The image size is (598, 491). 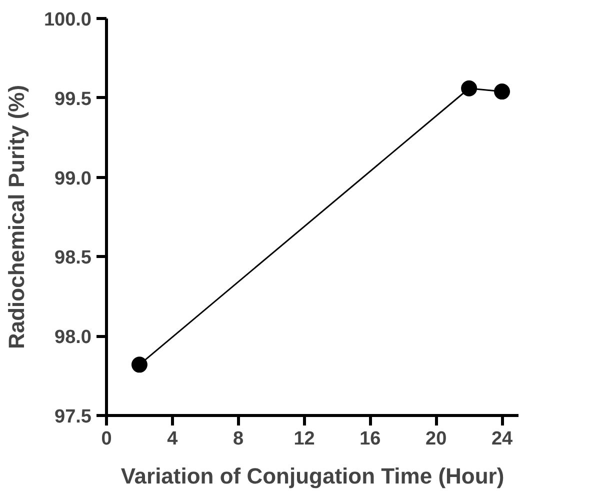 I want to click on x-tick-label: 12, so click(x=304, y=439).